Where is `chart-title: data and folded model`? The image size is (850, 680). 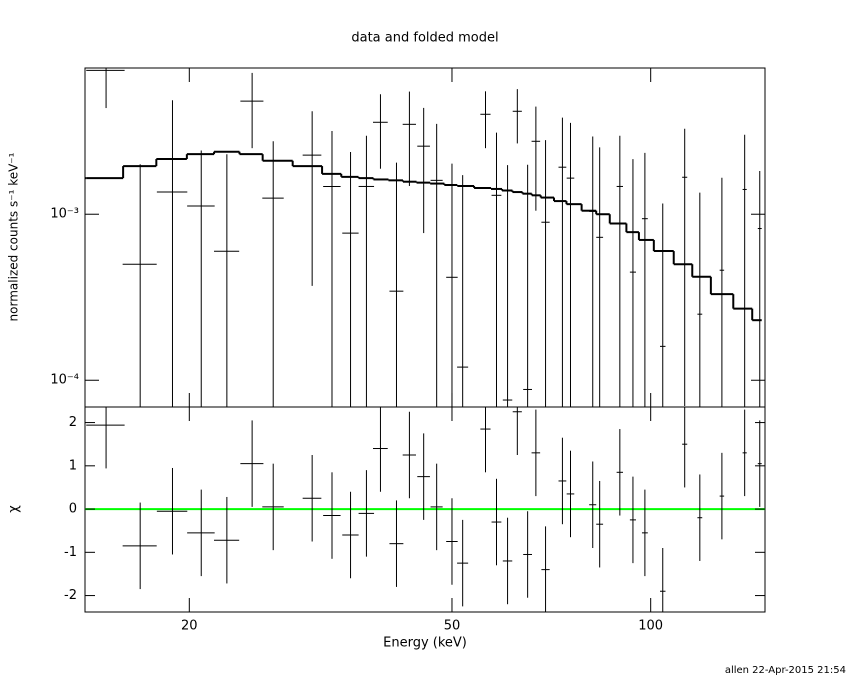 chart-title: data and folded model is located at coordinates (424, 38).